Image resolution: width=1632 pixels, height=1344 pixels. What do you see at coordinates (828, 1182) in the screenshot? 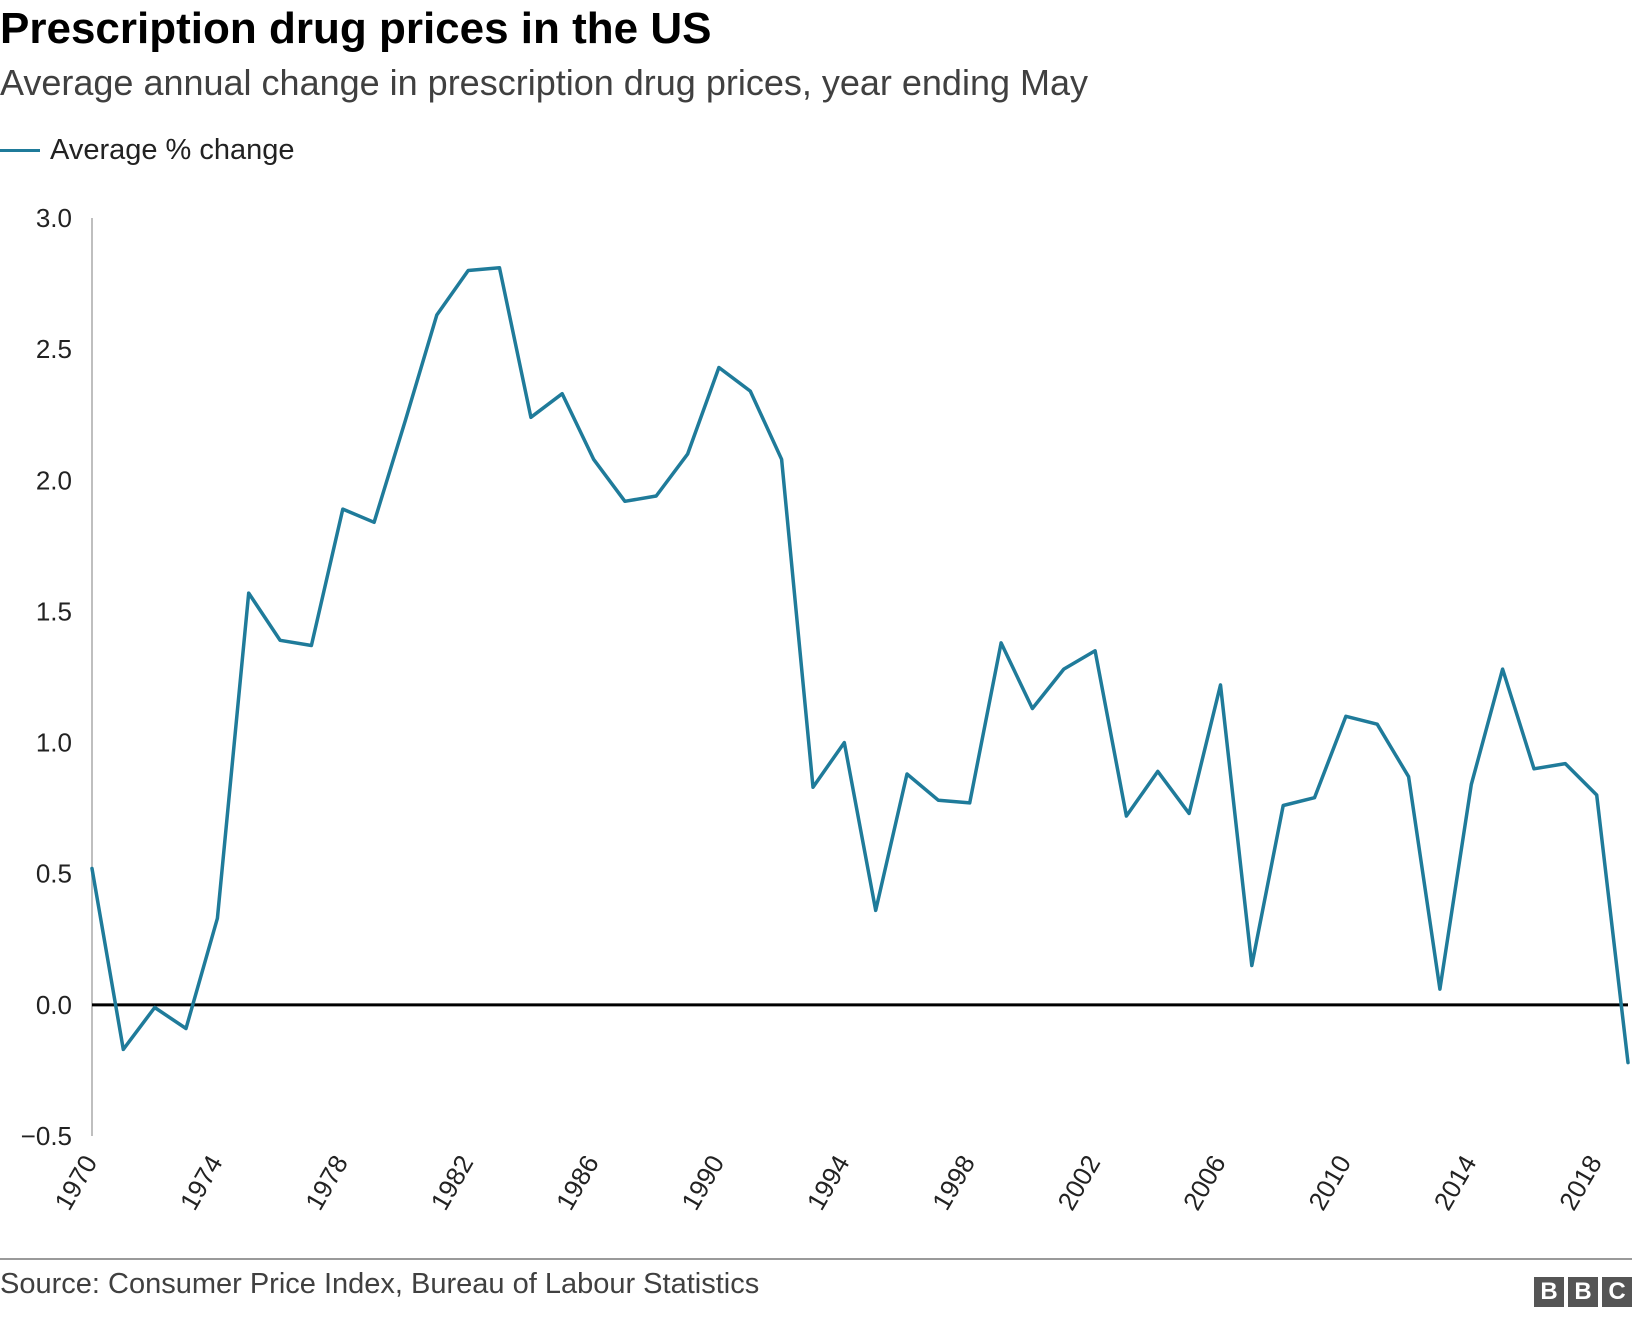
I see `x-tick-label: 1994` at bounding box center [828, 1182].